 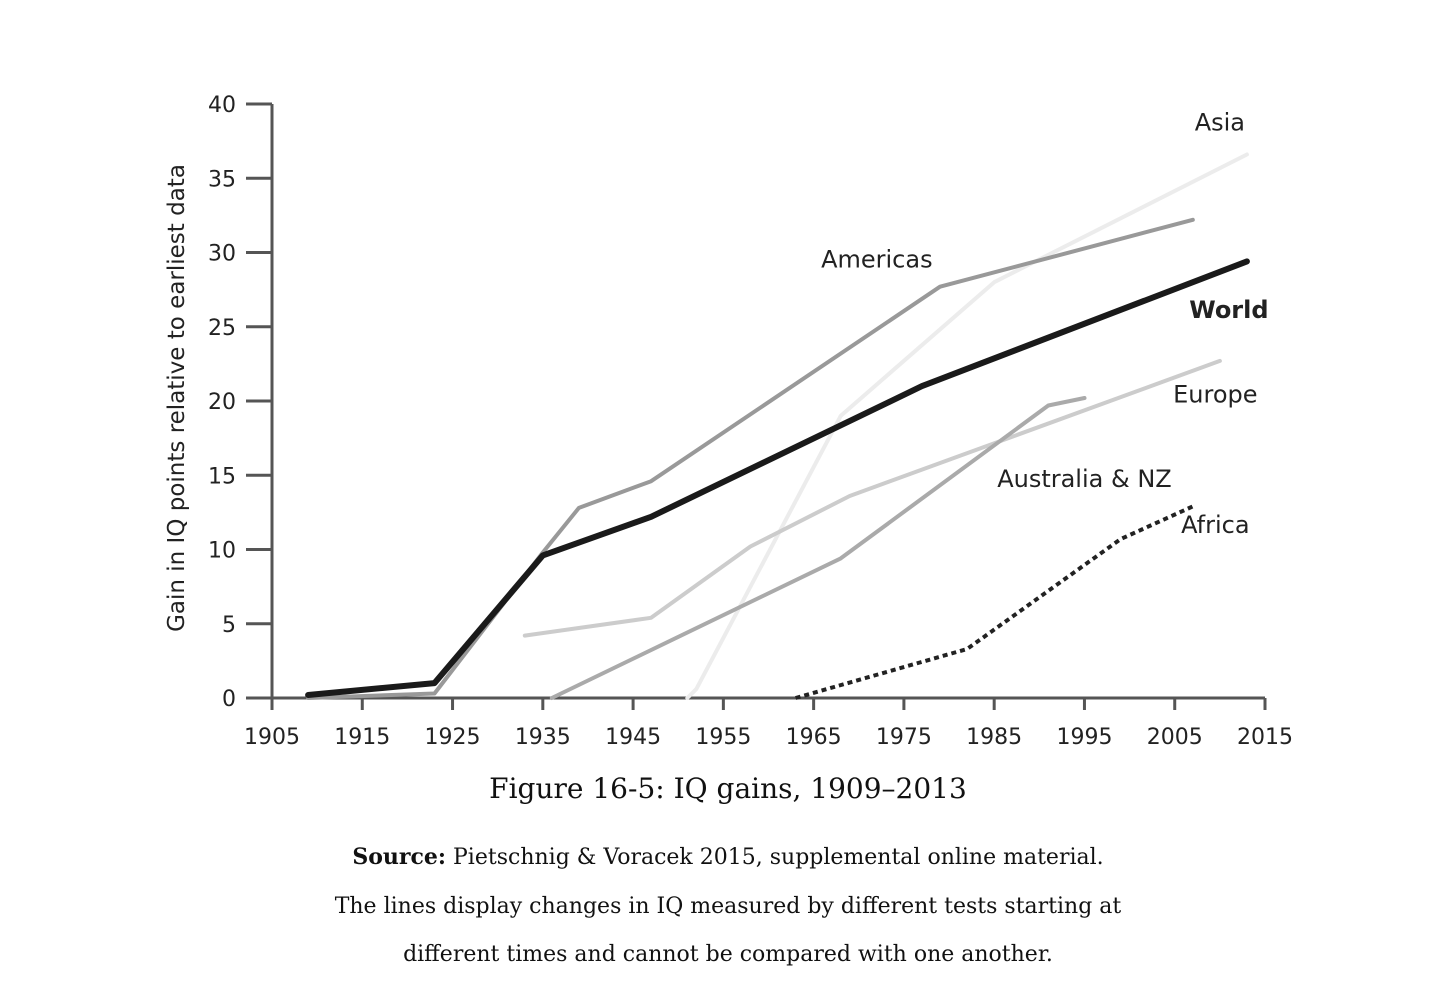 What do you see at coordinates (1220, 123) in the screenshot?
I see `series-label-asia: Asia` at bounding box center [1220, 123].